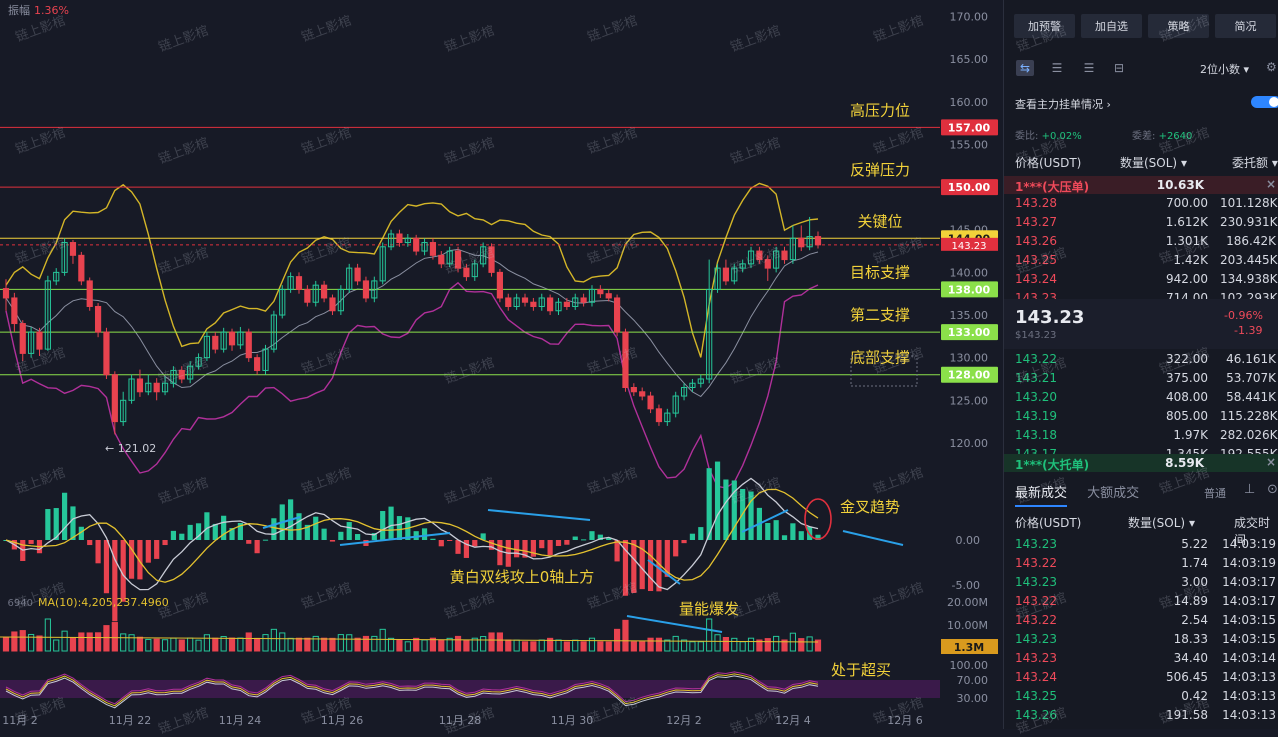  I want to click on bid-row: 143.21 375.00 53.707K, so click(1141, 378).